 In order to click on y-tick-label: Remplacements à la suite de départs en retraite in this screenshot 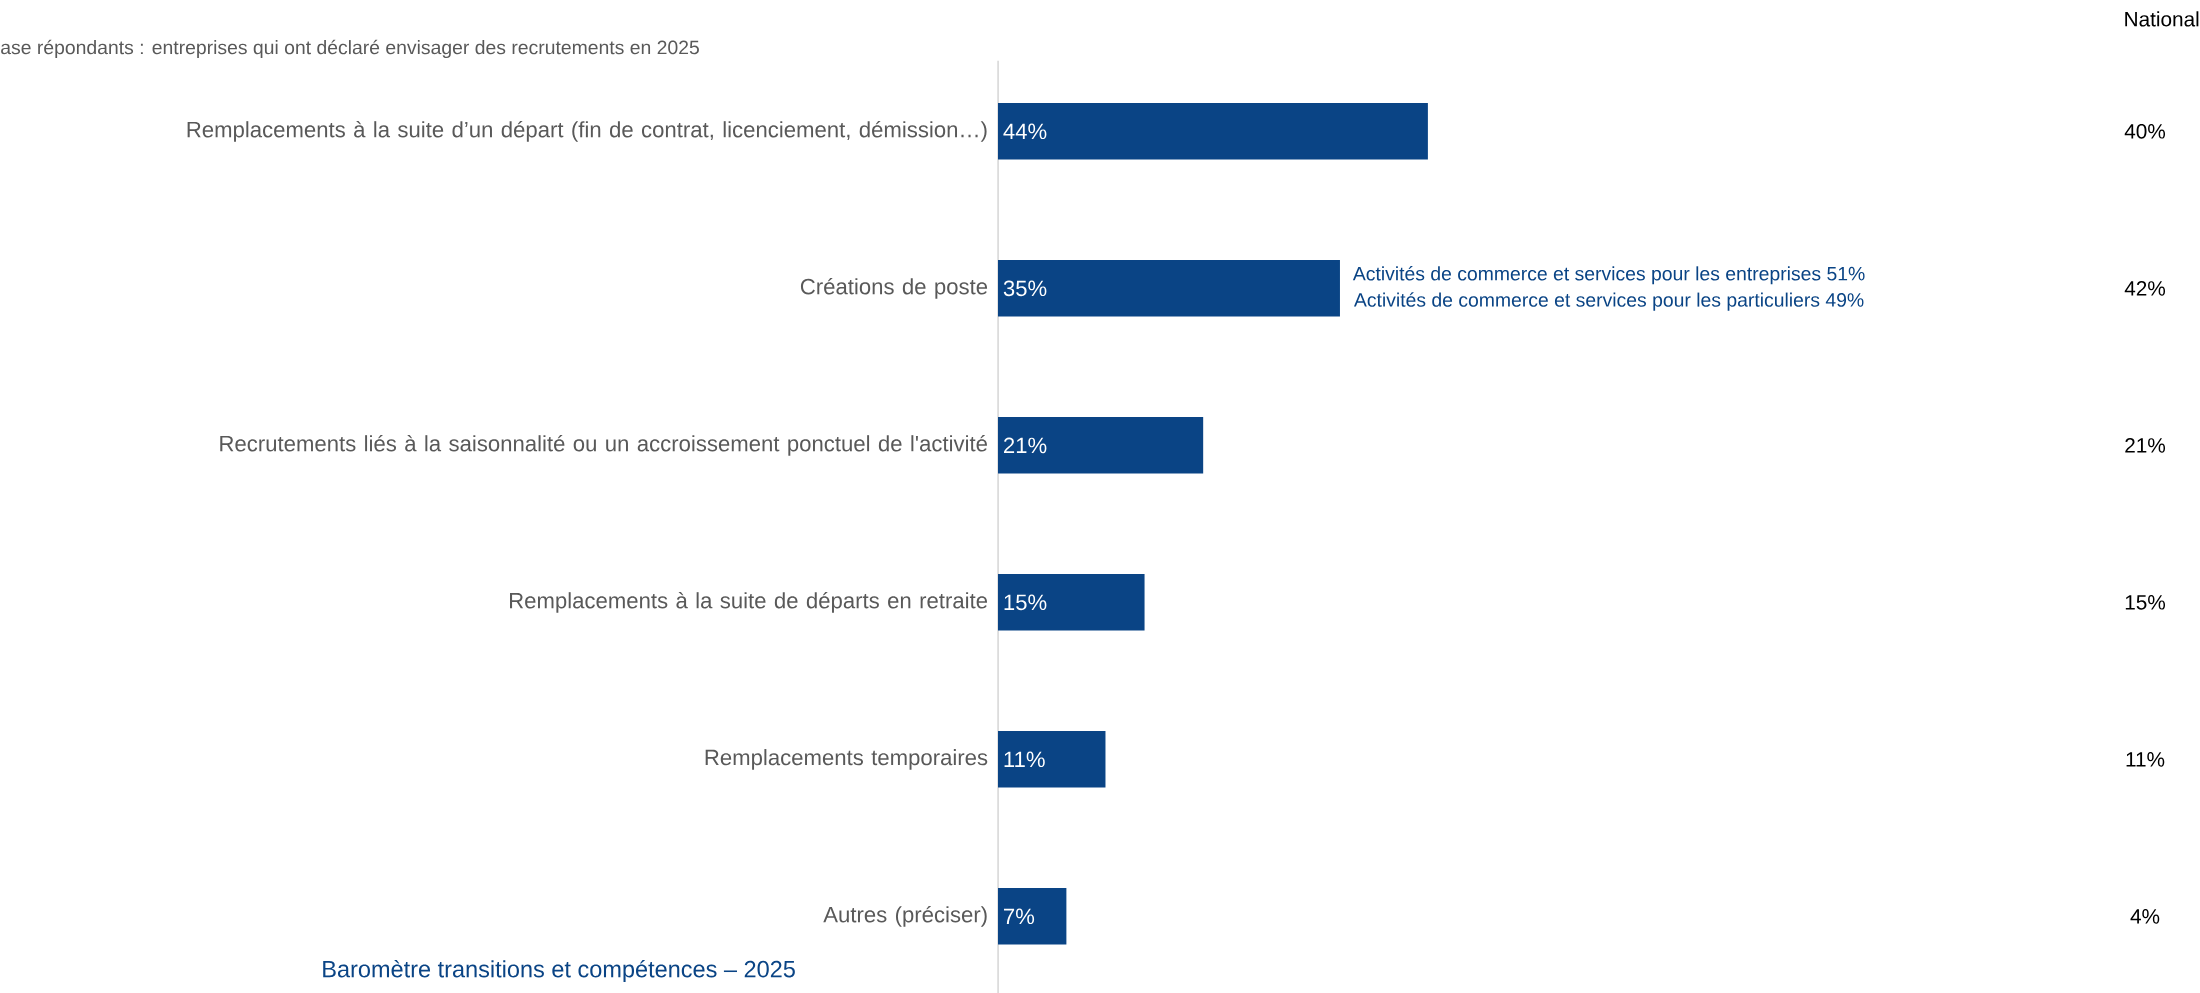, I will do `click(749, 602)`.